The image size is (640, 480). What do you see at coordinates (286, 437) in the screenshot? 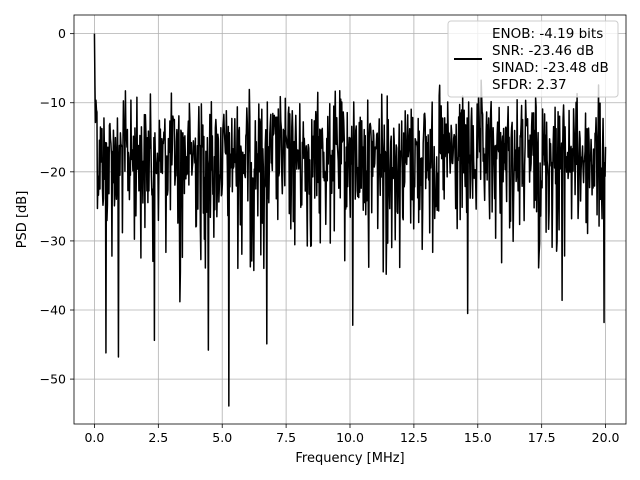
I see `x-tick-label: 7.5` at bounding box center [286, 437].